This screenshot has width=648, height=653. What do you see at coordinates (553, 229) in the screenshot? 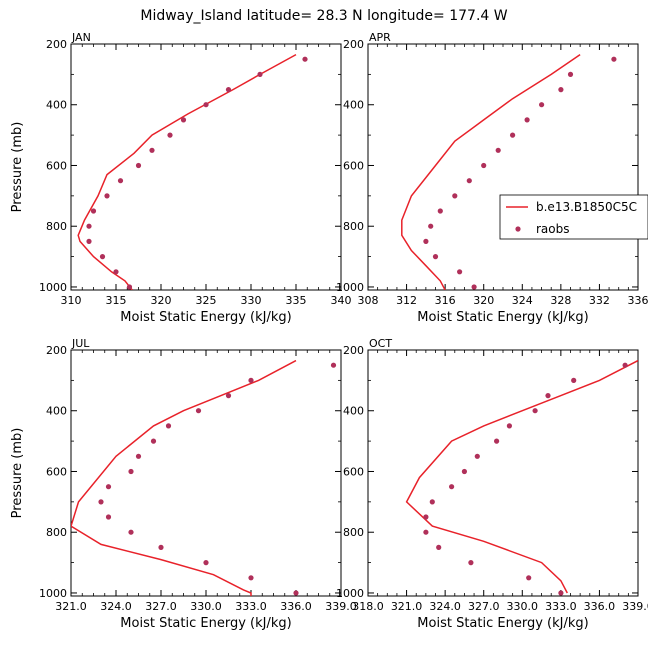
I see `legend-obs-label: raobs` at bounding box center [553, 229].